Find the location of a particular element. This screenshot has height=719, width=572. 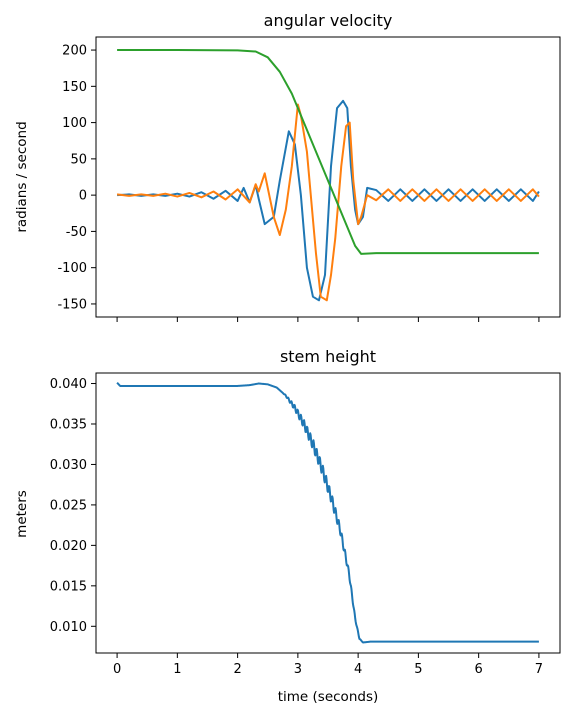

x-tick-label: 4 is located at coordinates (358, 669).